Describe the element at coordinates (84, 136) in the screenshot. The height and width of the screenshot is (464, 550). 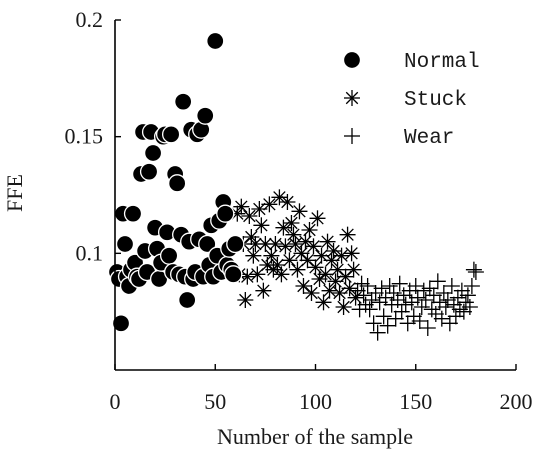
I see `y-tick-label: 0.15` at that location.